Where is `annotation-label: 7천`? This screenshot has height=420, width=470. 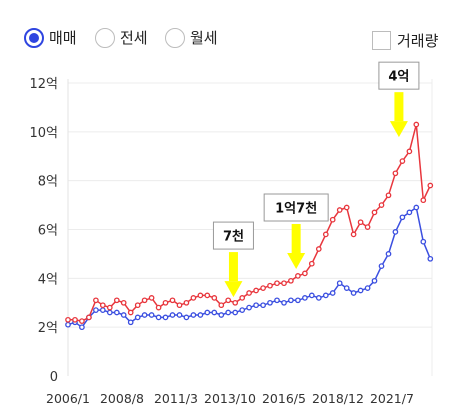 annotation-label: 7천 is located at coordinates (233, 237).